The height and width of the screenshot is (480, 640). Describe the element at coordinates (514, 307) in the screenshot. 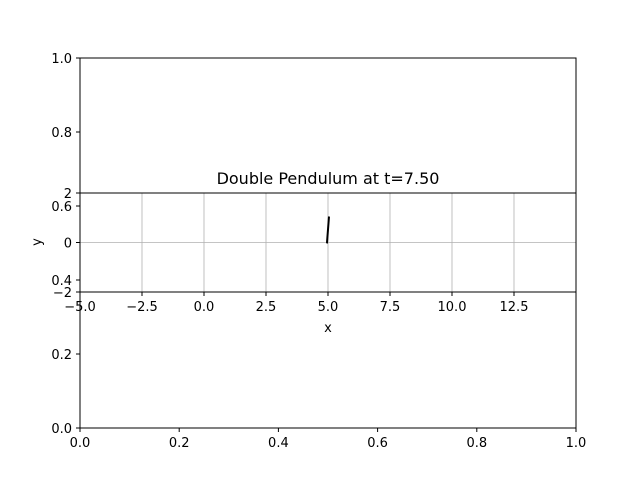

I see `pendulum-x-tick-label: 12.5` at that location.